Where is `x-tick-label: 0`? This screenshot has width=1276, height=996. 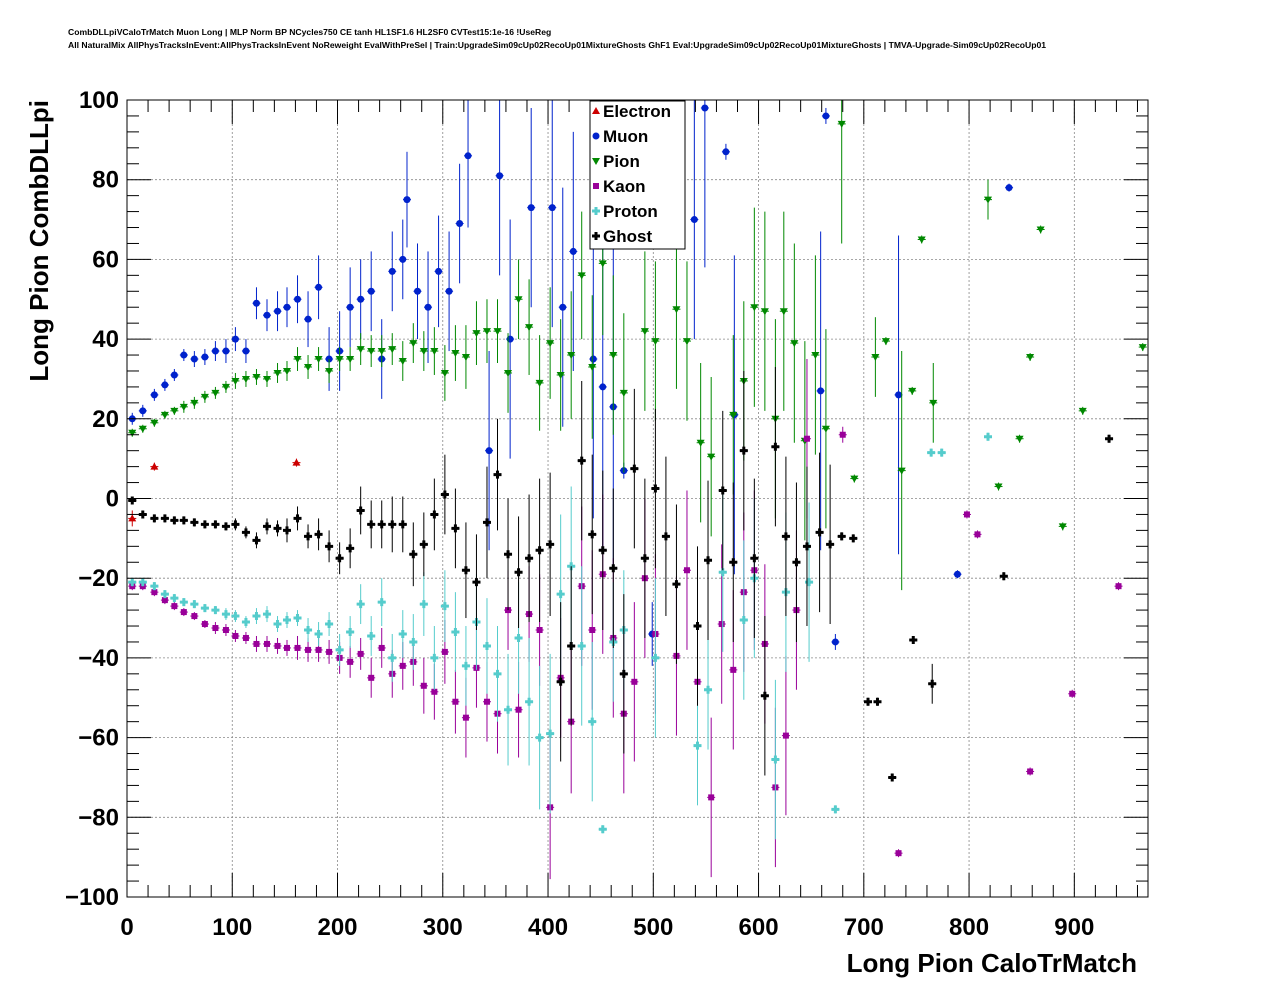
x-tick-label: 0 is located at coordinates (126, 927).